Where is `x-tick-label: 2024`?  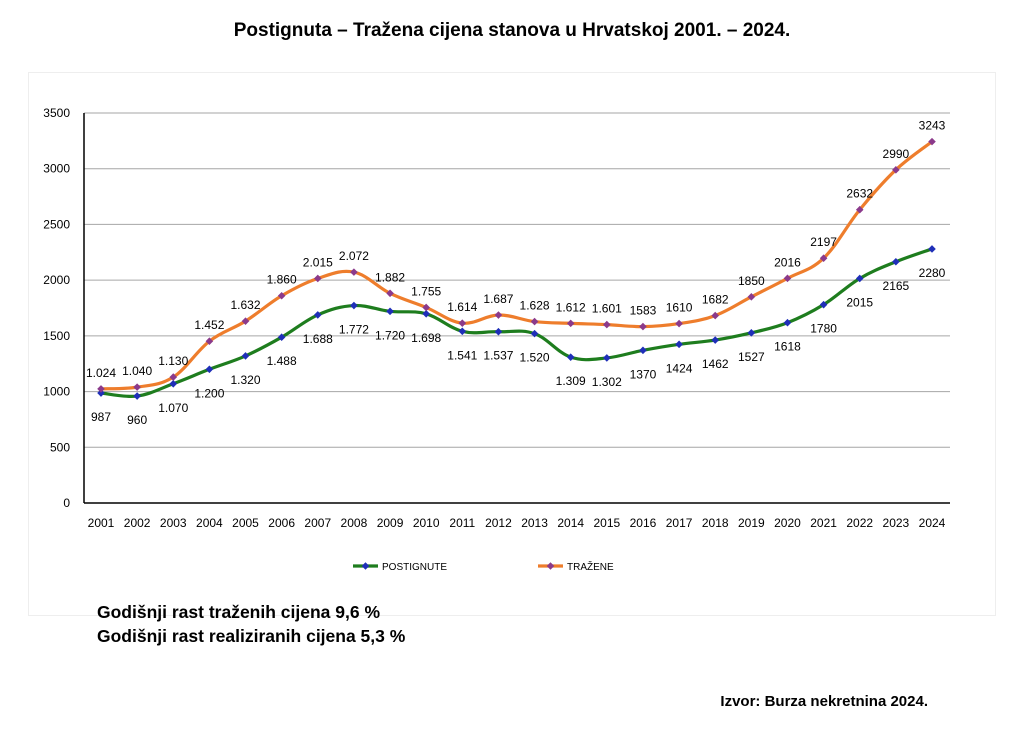
x-tick-label: 2024 is located at coordinates (932, 523).